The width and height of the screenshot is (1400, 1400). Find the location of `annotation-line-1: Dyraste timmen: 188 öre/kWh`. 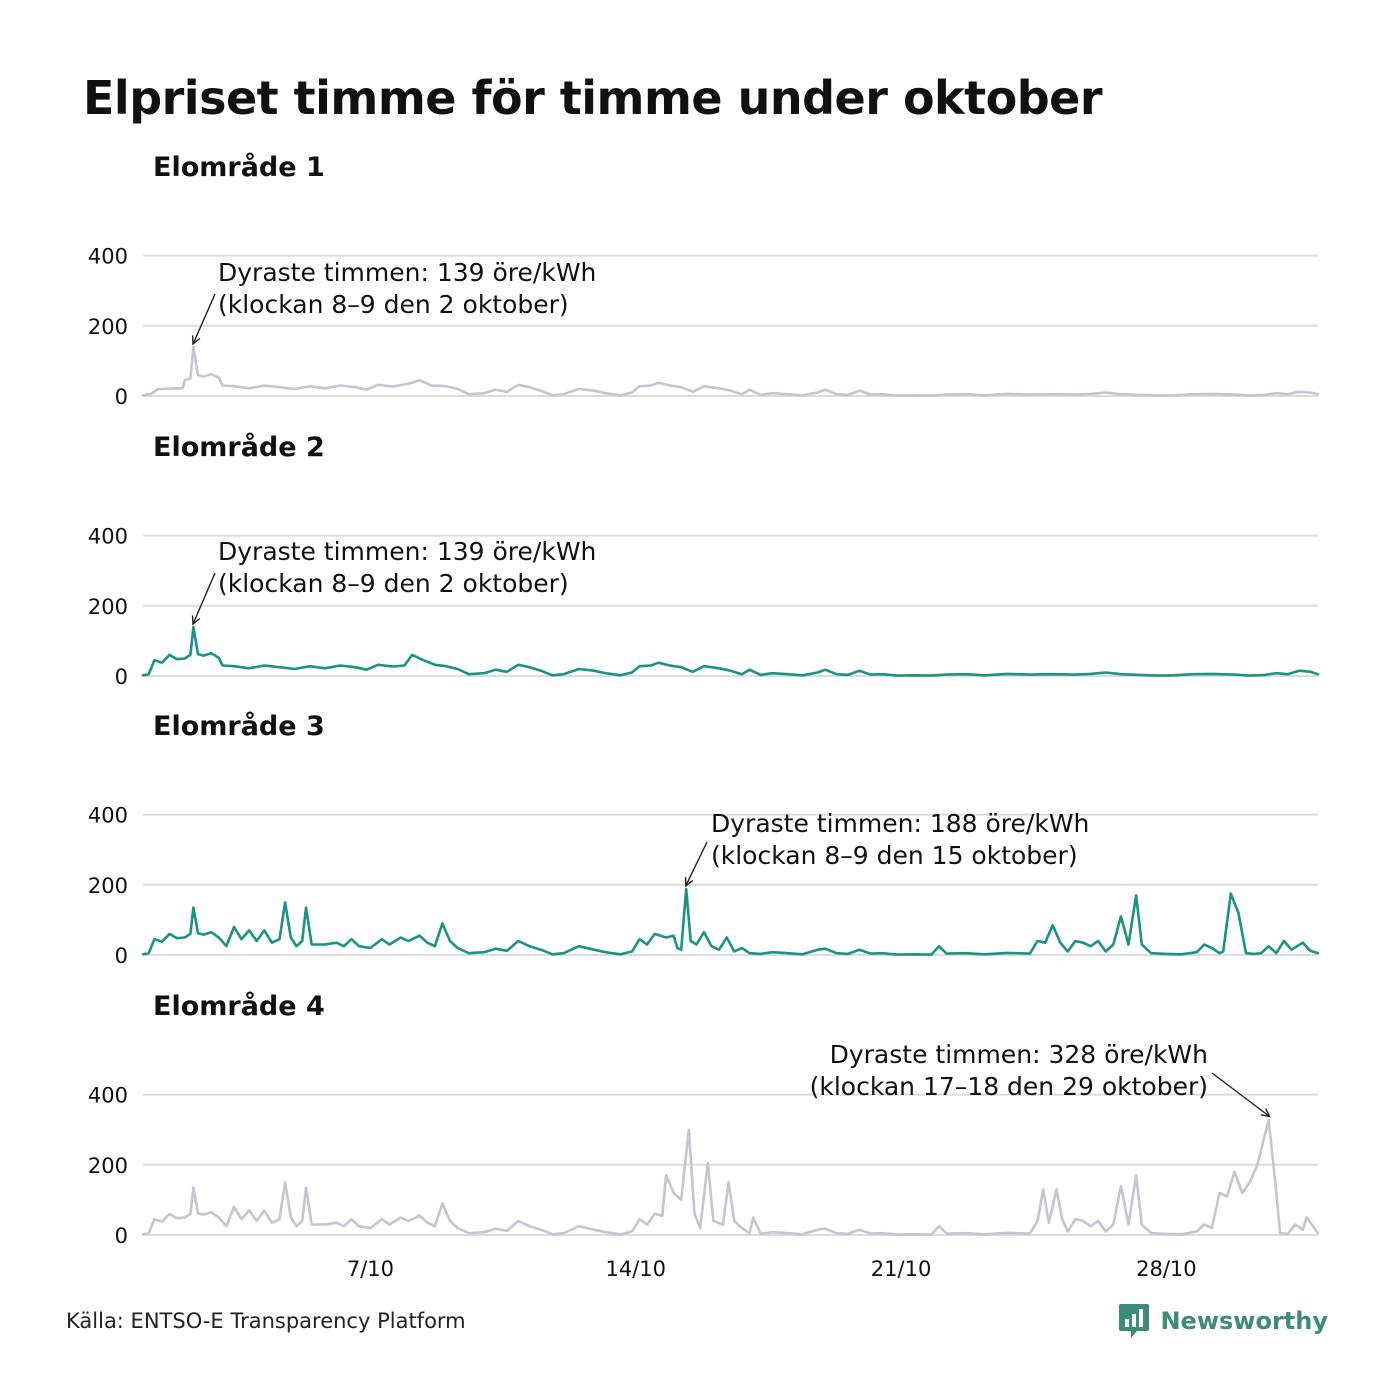

annotation-line-1: Dyraste timmen: 188 öre/kWh is located at coordinates (900, 823).